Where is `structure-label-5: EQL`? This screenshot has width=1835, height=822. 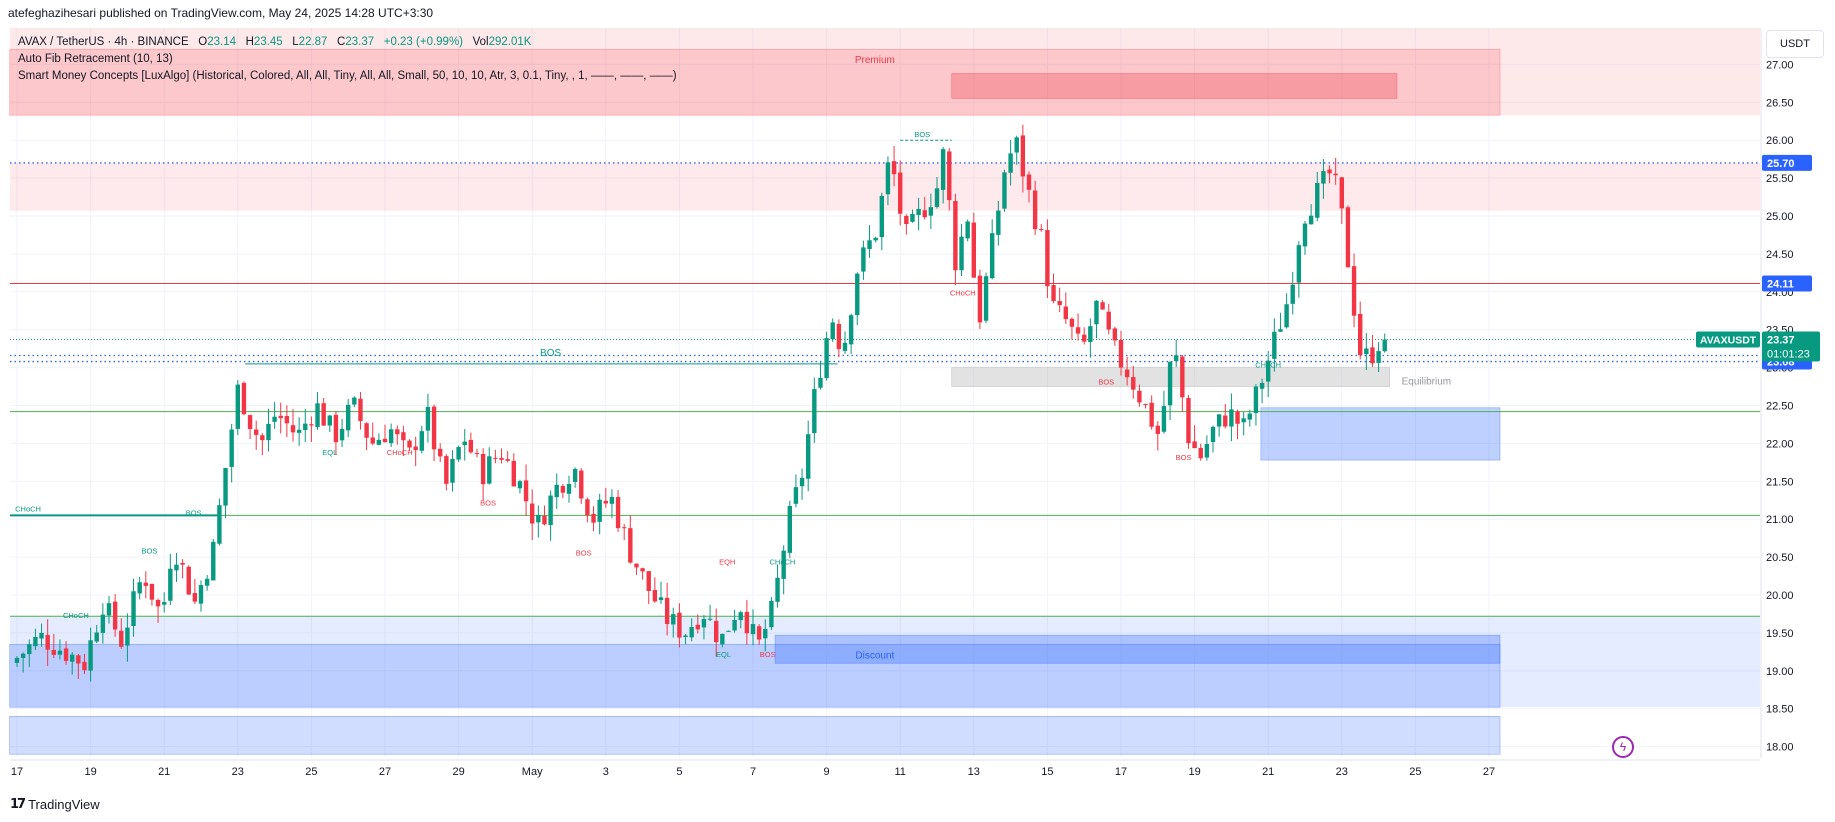 structure-label-5: EQL is located at coordinates (329, 452).